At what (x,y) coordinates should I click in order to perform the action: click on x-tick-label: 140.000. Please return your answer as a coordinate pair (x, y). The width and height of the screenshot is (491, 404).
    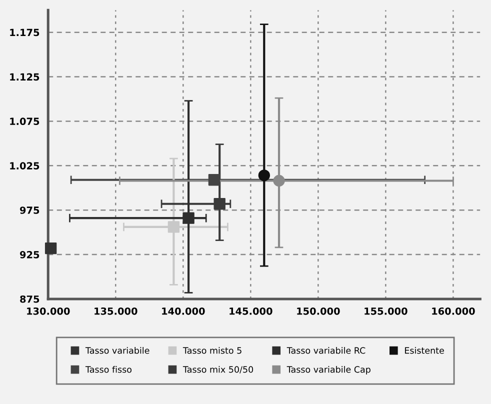
    Looking at the image, I should click on (183, 311).